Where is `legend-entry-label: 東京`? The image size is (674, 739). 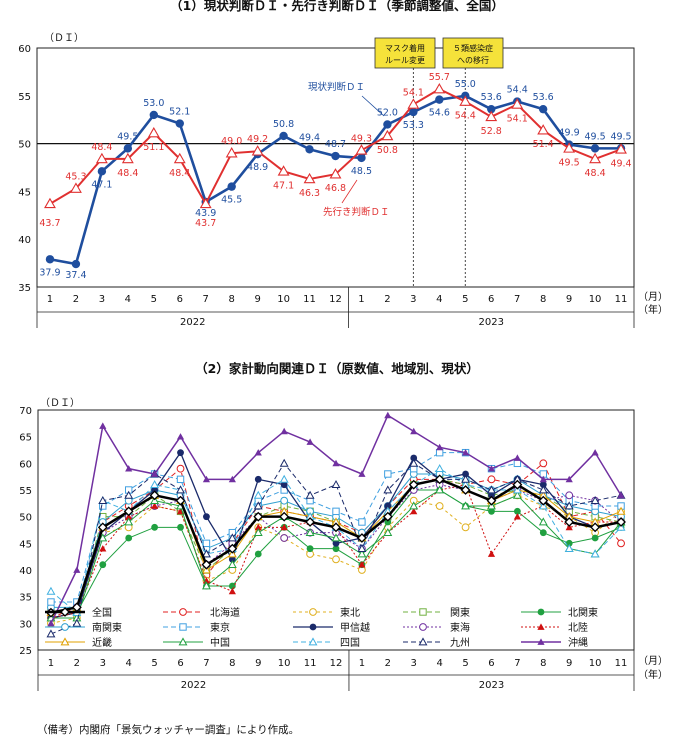 legend-entry-label: 東京 is located at coordinates (220, 627).